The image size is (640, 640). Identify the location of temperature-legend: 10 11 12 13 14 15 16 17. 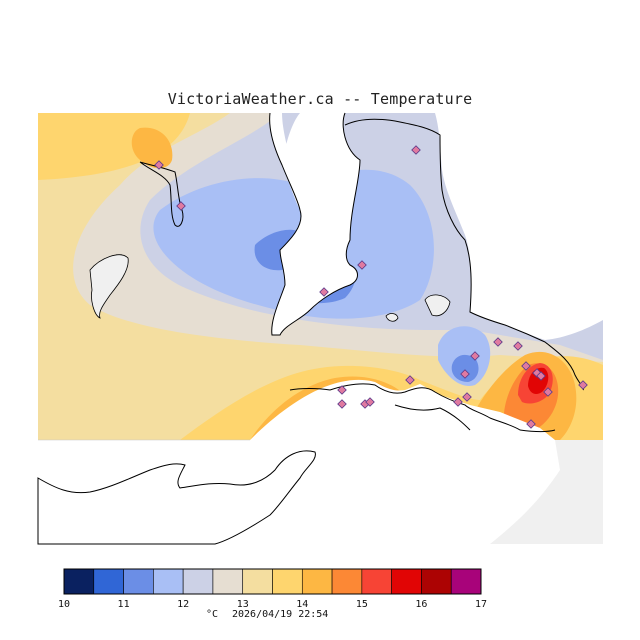
(272, 589).